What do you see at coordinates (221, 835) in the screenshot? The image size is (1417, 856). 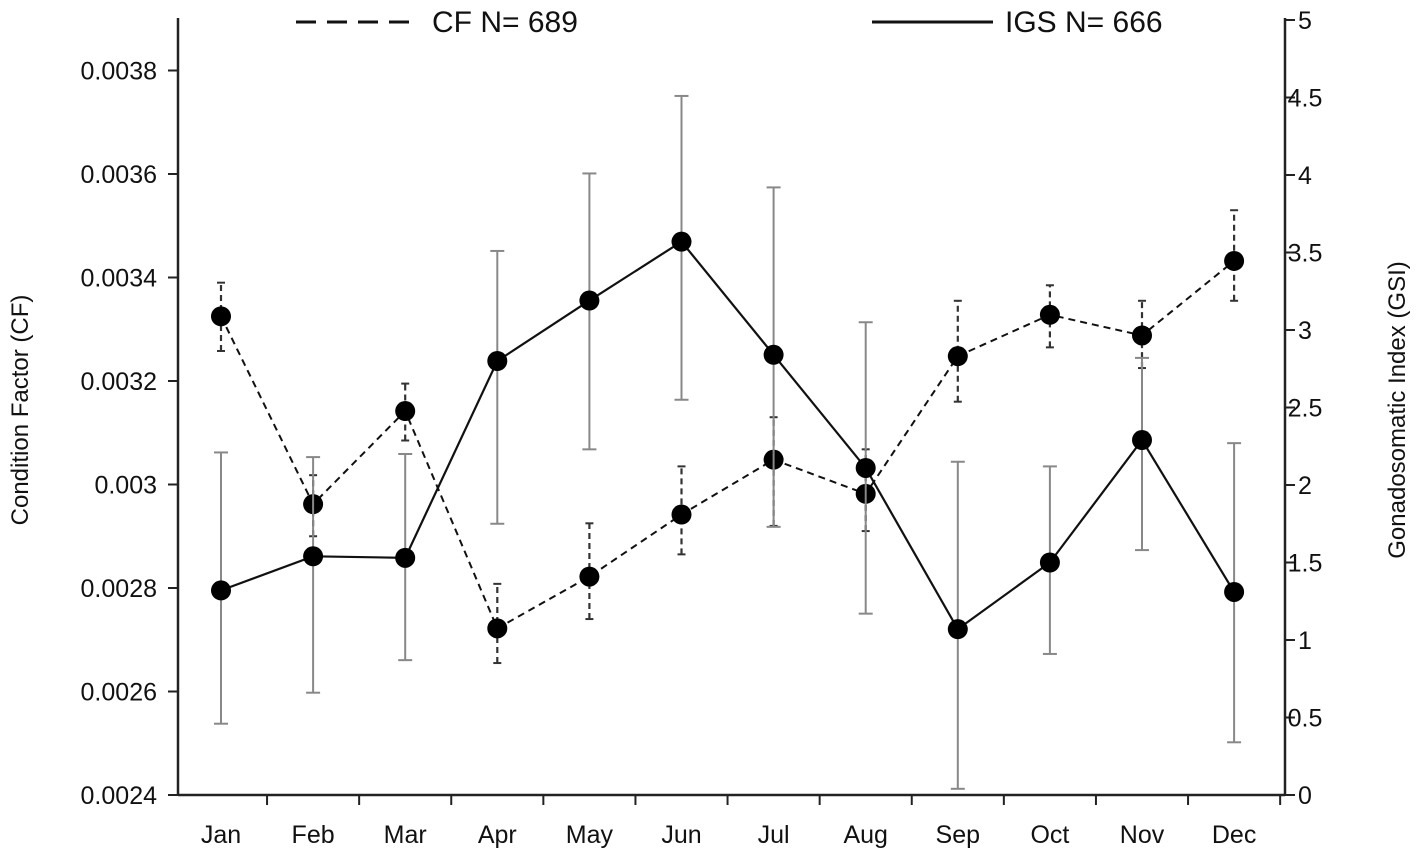 I see `x-tick-label: Jan` at bounding box center [221, 835].